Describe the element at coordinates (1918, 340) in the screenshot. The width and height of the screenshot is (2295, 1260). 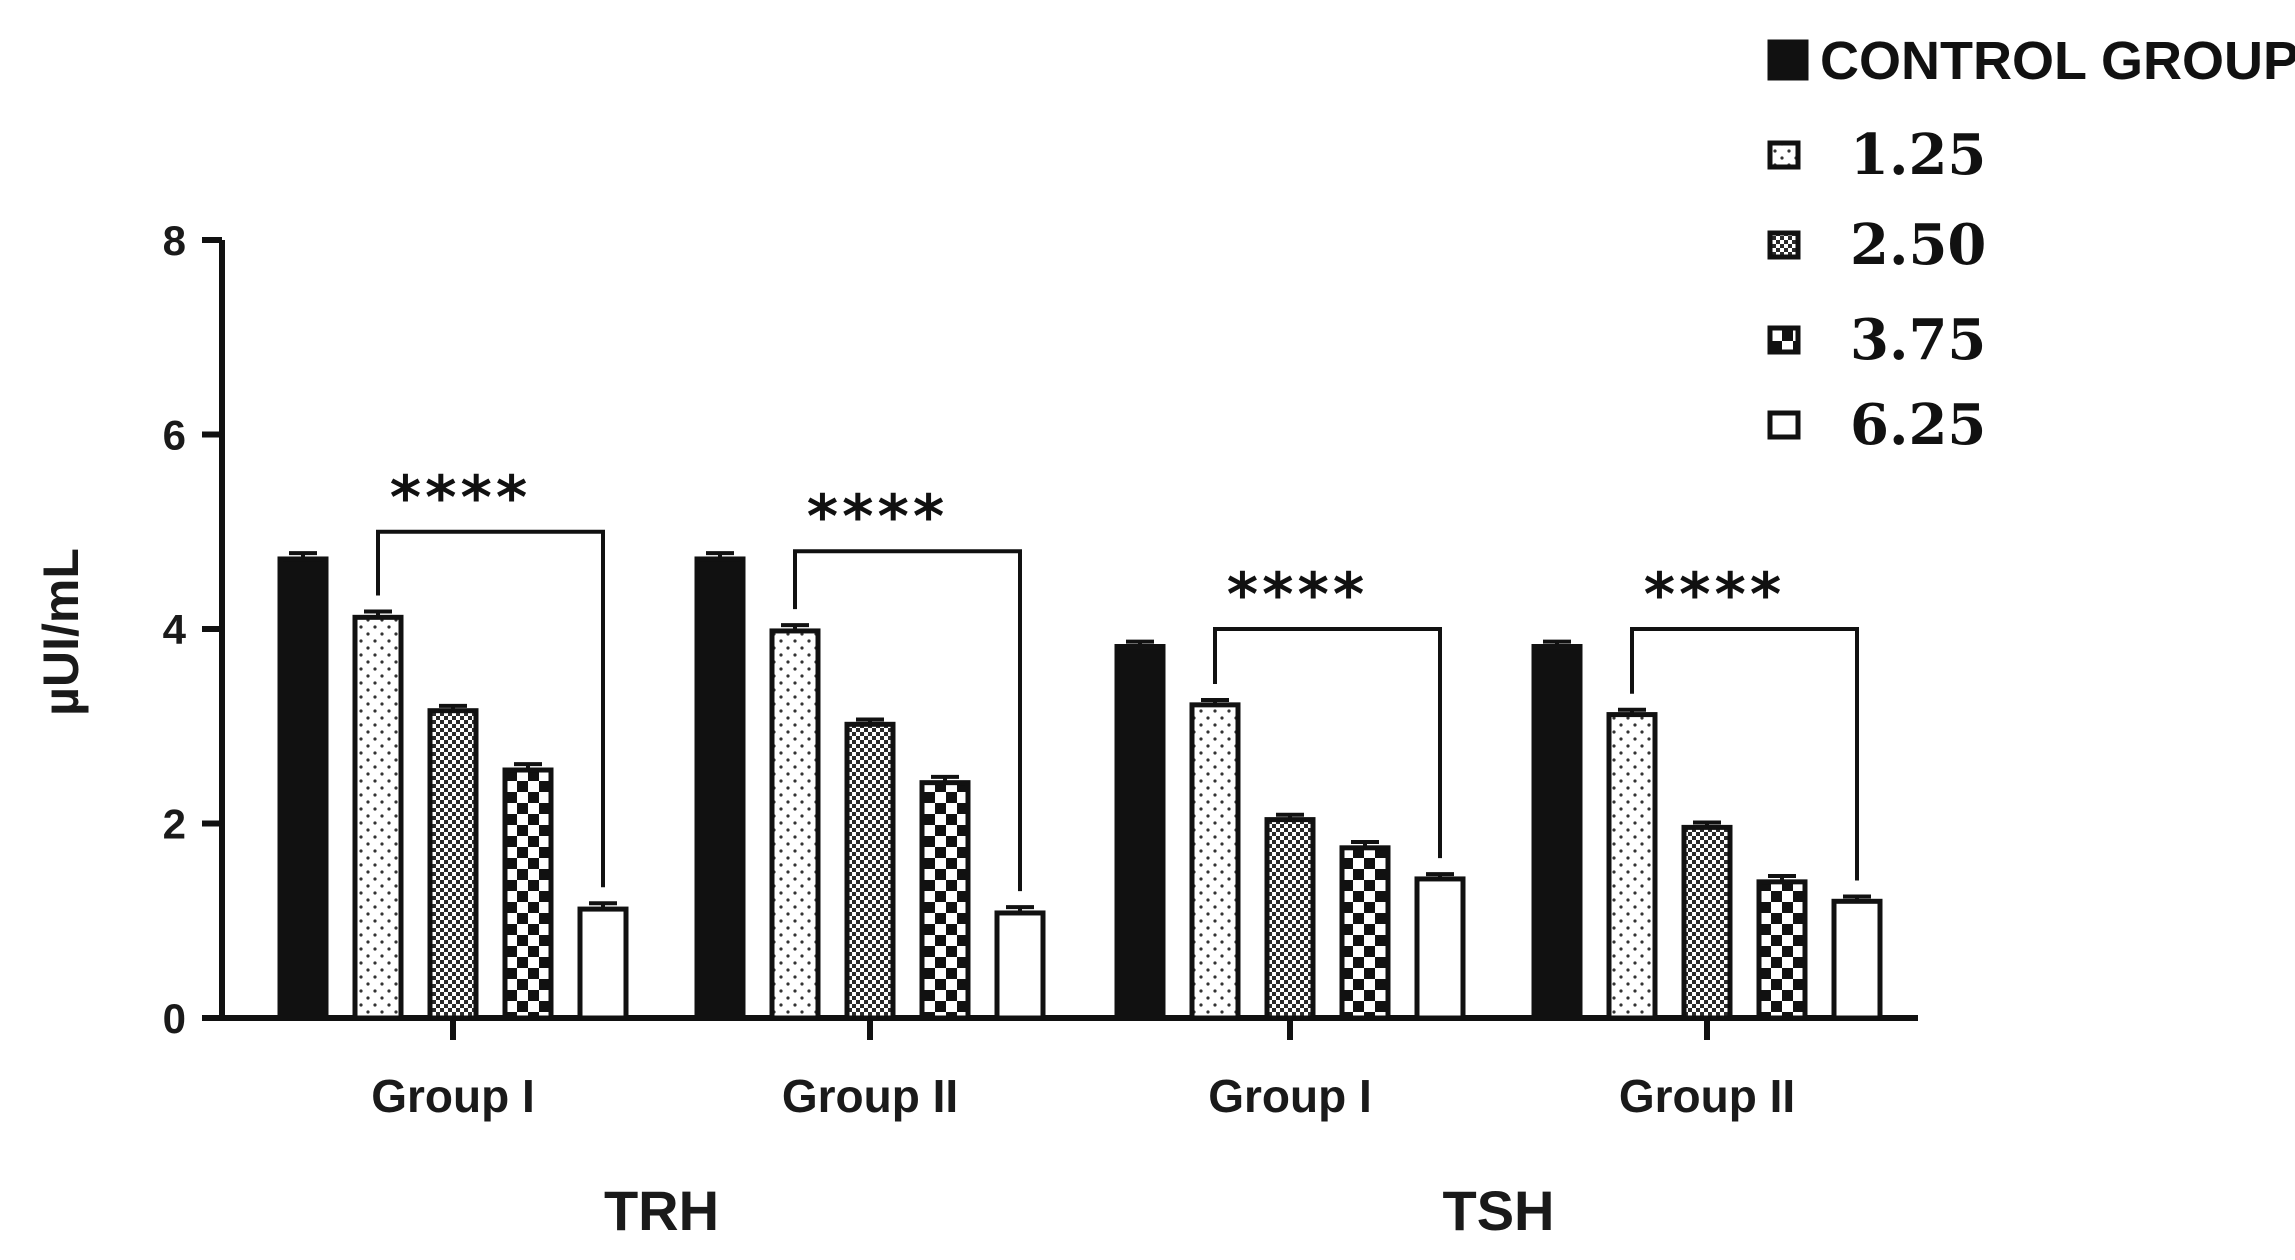
I see `legend-label: 3.75` at that location.